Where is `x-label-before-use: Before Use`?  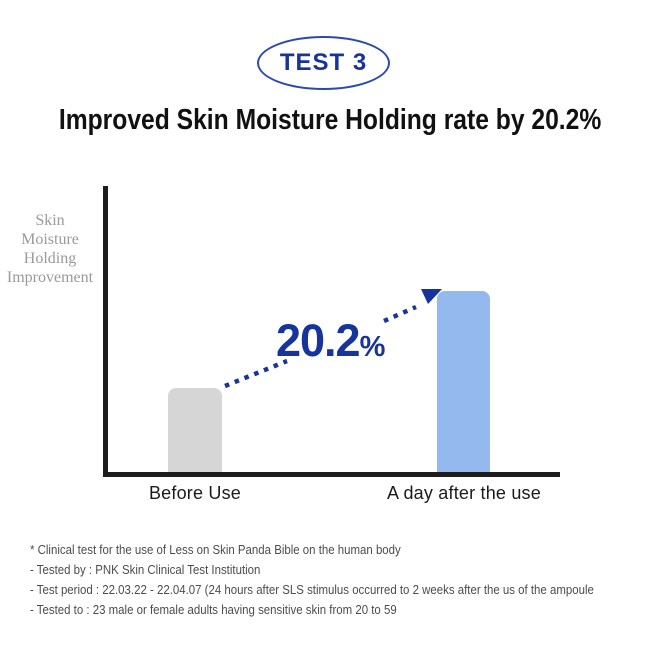 x-label-before-use: Before Use is located at coordinates (195, 493).